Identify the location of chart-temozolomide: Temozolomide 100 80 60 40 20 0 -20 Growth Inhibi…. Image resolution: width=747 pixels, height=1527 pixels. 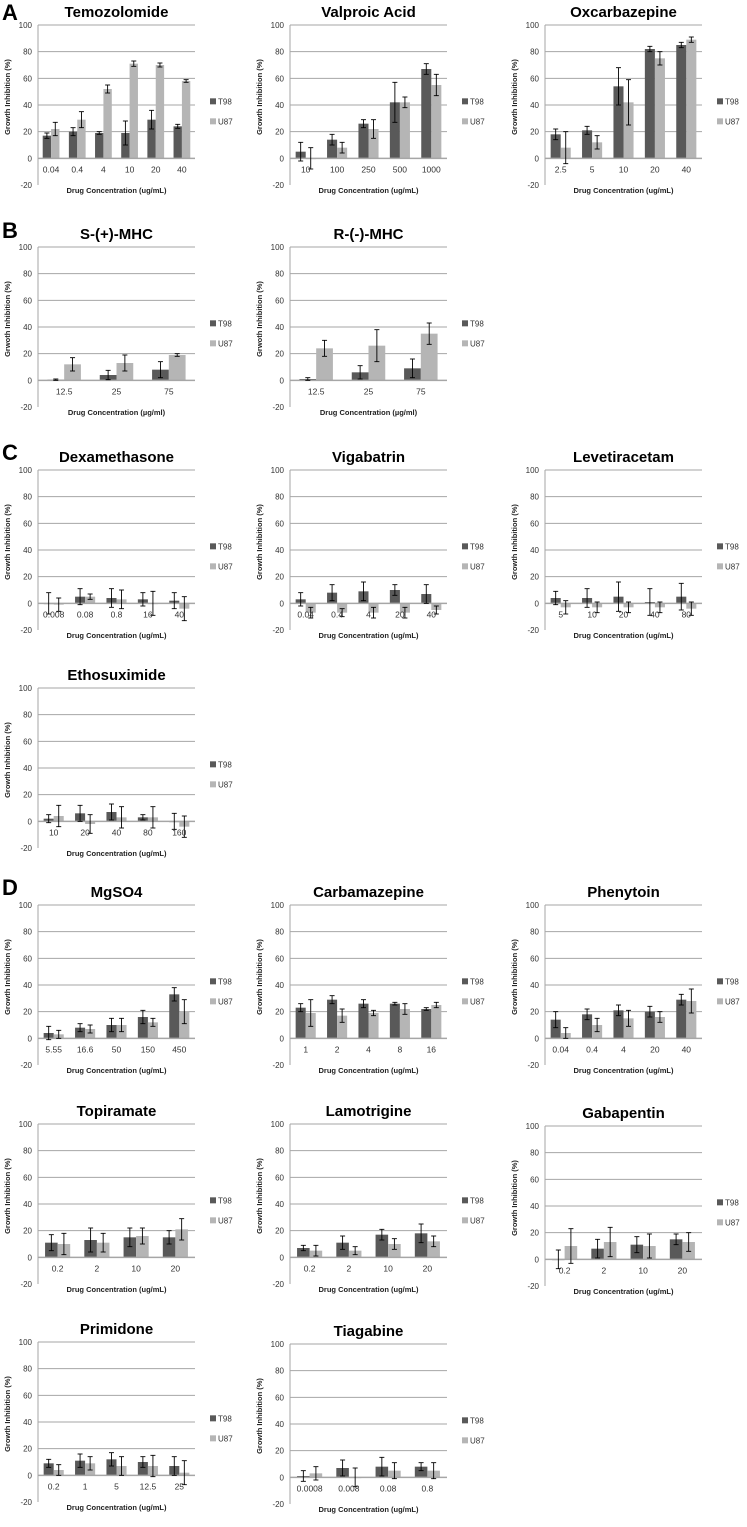
(120, 103).